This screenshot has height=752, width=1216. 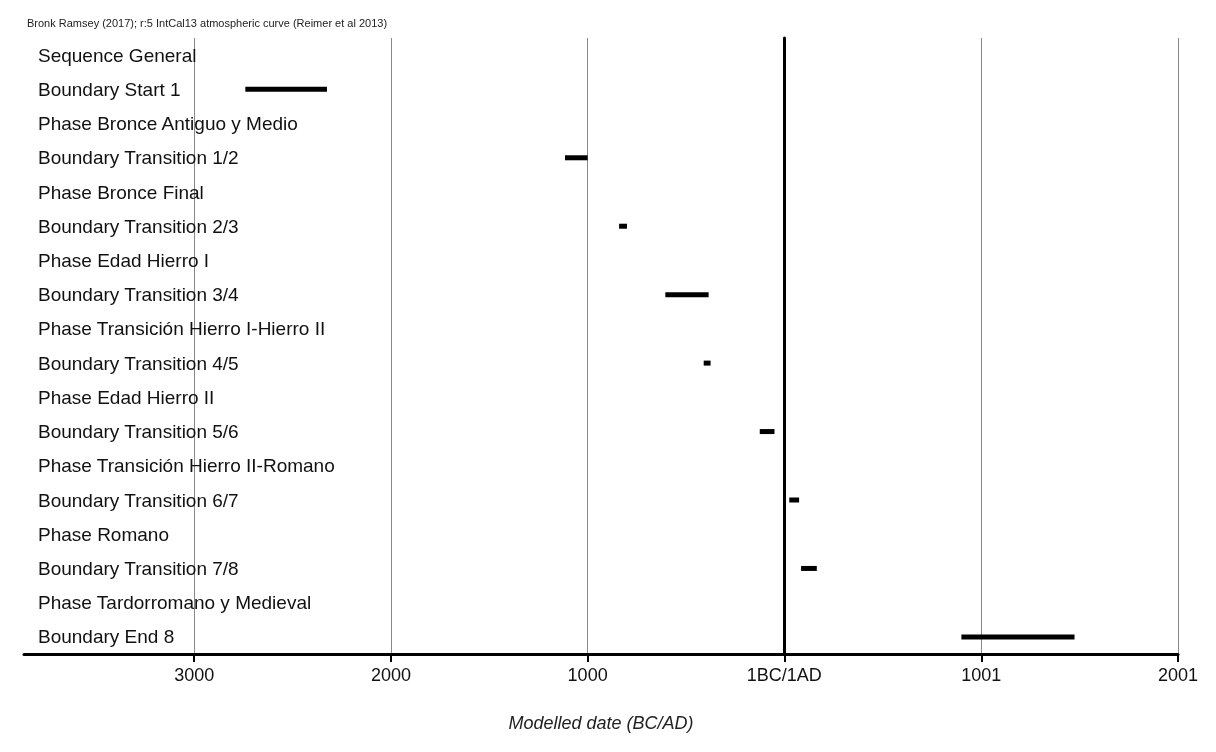 I want to click on x-tick-label: 1000, so click(x=587, y=675).